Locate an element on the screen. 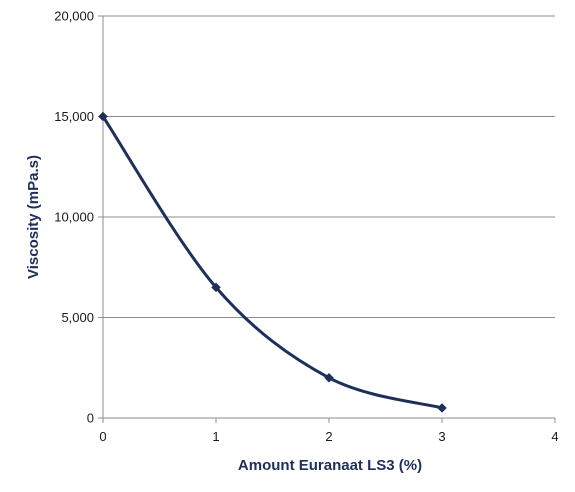  y-tick-label-1: 5,000 is located at coordinates (77, 317).